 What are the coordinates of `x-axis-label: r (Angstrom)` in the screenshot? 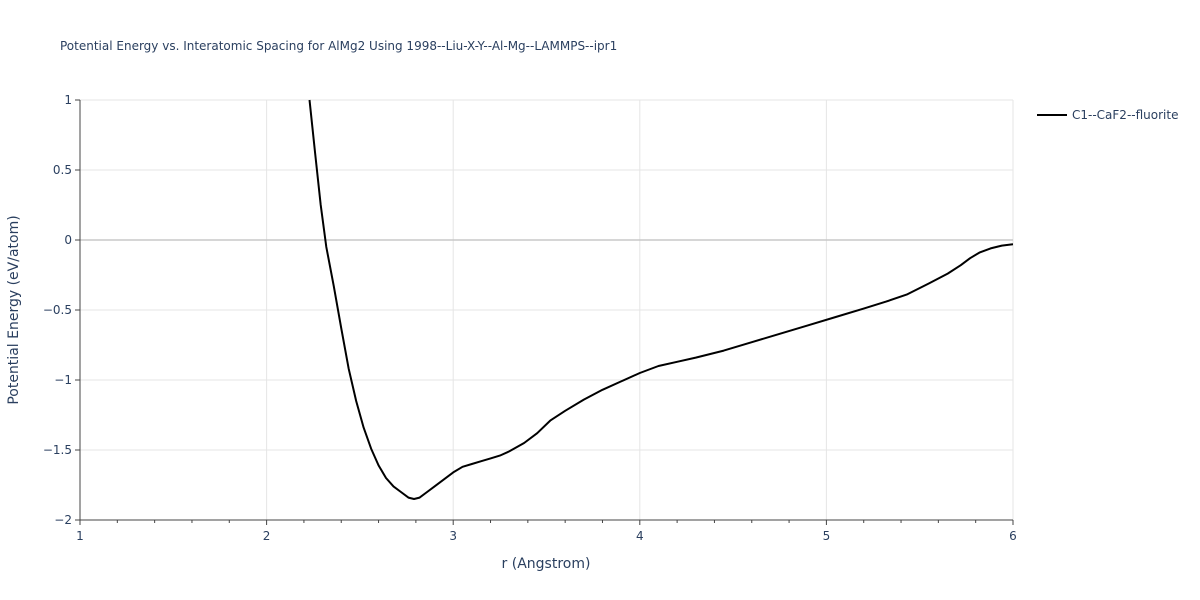 It's located at (546, 564).